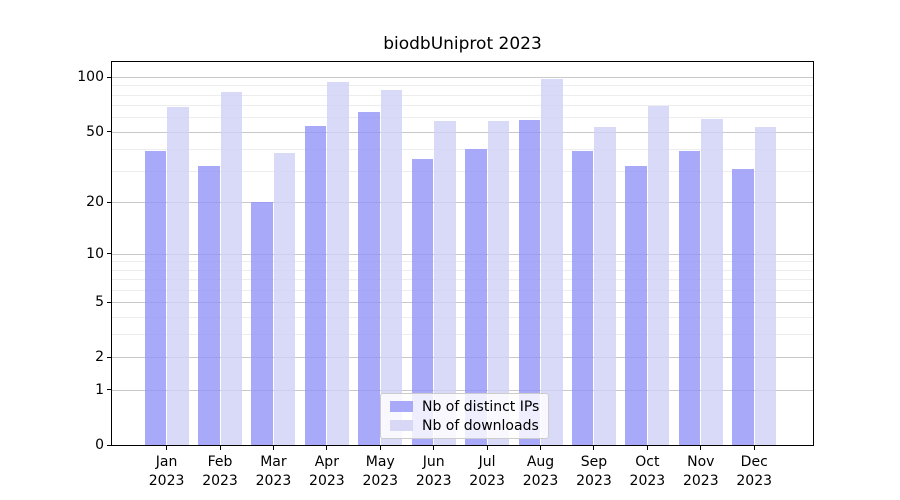 This screenshot has height=500, width=900. Describe the element at coordinates (647, 462) in the screenshot. I see `x-tick-label-month: Oct` at that location.